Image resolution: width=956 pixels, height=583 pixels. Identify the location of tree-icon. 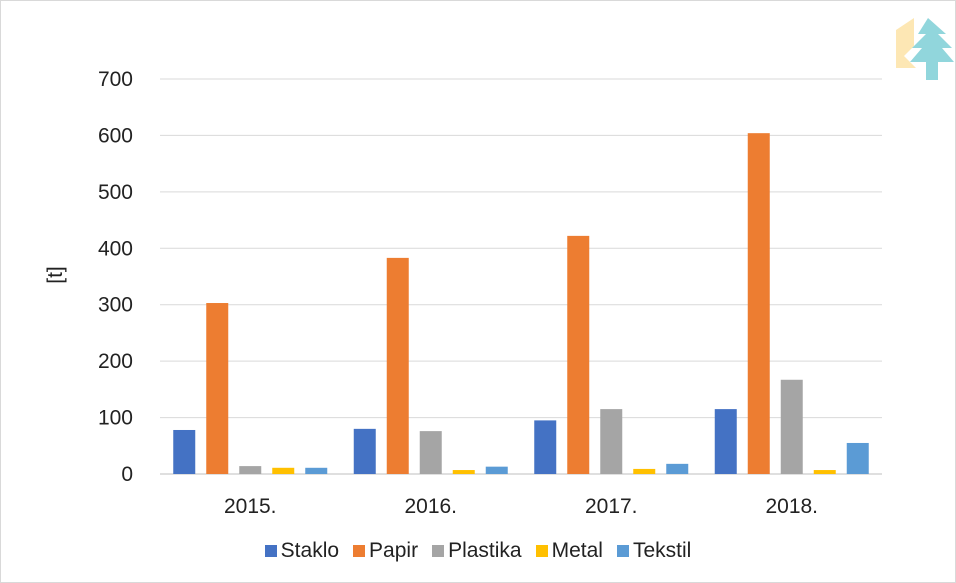
(925, 49).